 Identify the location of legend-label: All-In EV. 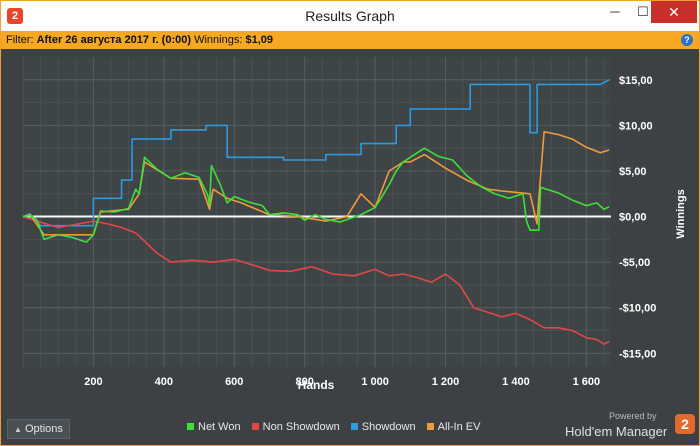
(459, 427).